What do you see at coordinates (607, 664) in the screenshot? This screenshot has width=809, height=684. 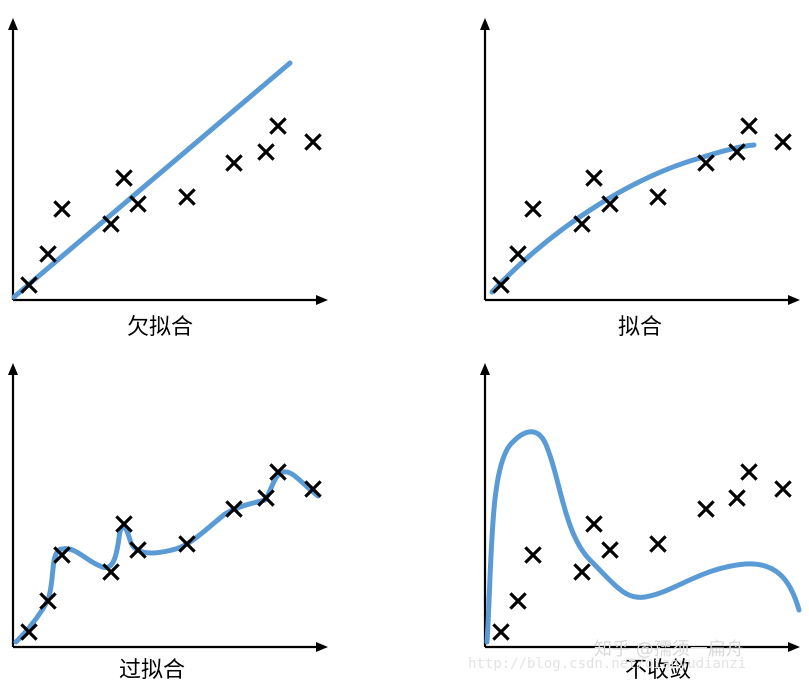 I see `watermark-blog-url: http://blog.csdn.net/qianyudianzi` at bounding box center [607, 664].